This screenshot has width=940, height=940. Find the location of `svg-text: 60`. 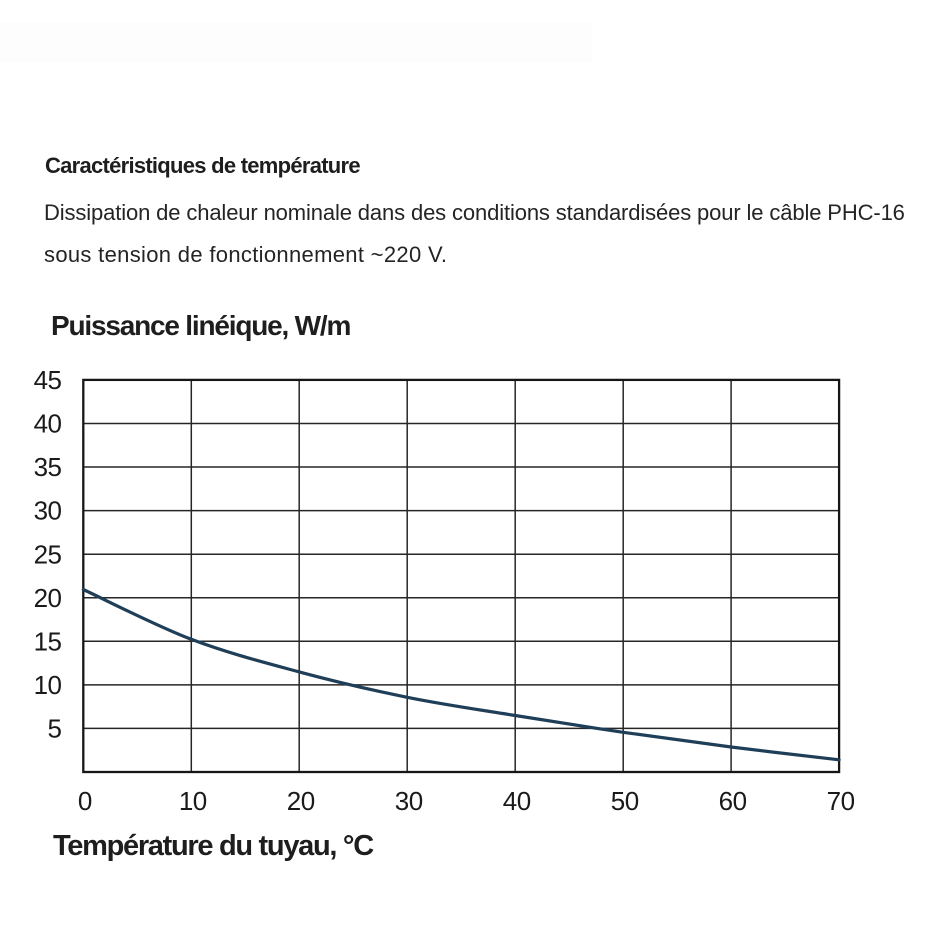

svg-text: 60 is located at coordinates (733, 801).